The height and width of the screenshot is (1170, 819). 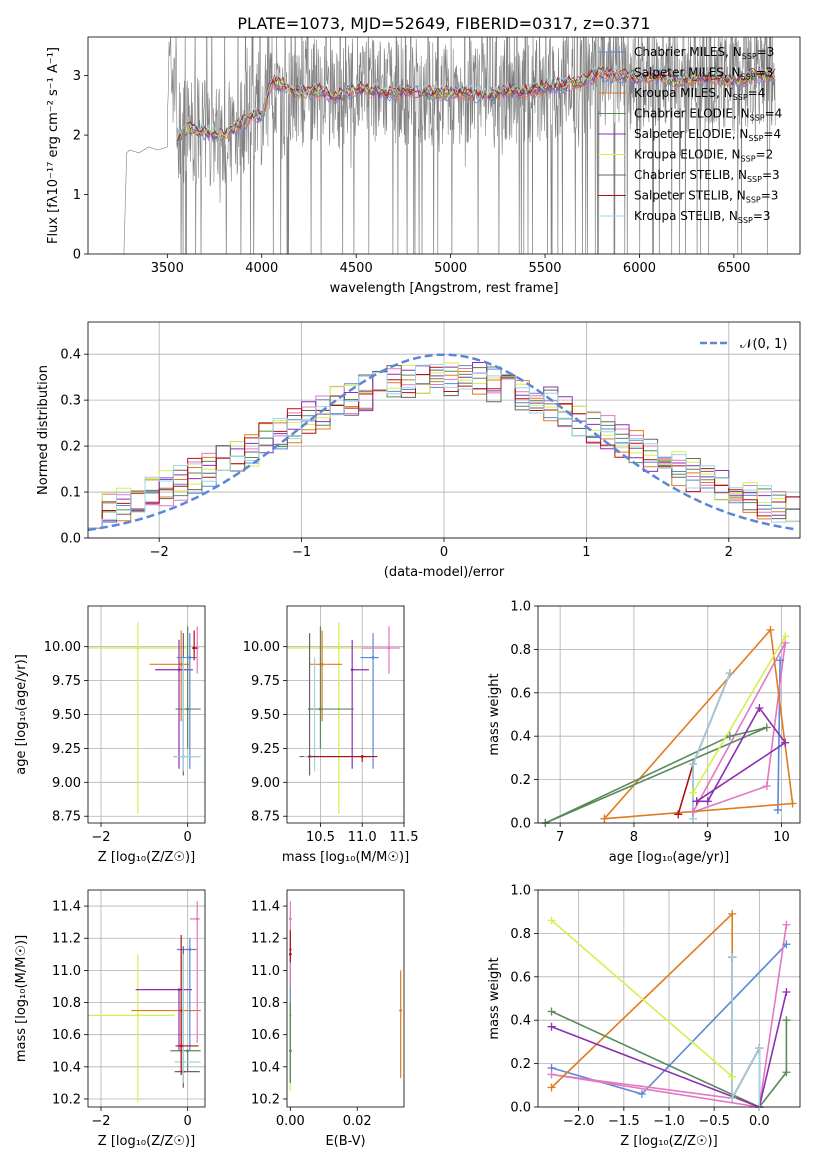 What do you see at coordinates (66, 1067) in the screenshot?
I see `y-tick-label: 10.4` at bounding box center [66, 1067].